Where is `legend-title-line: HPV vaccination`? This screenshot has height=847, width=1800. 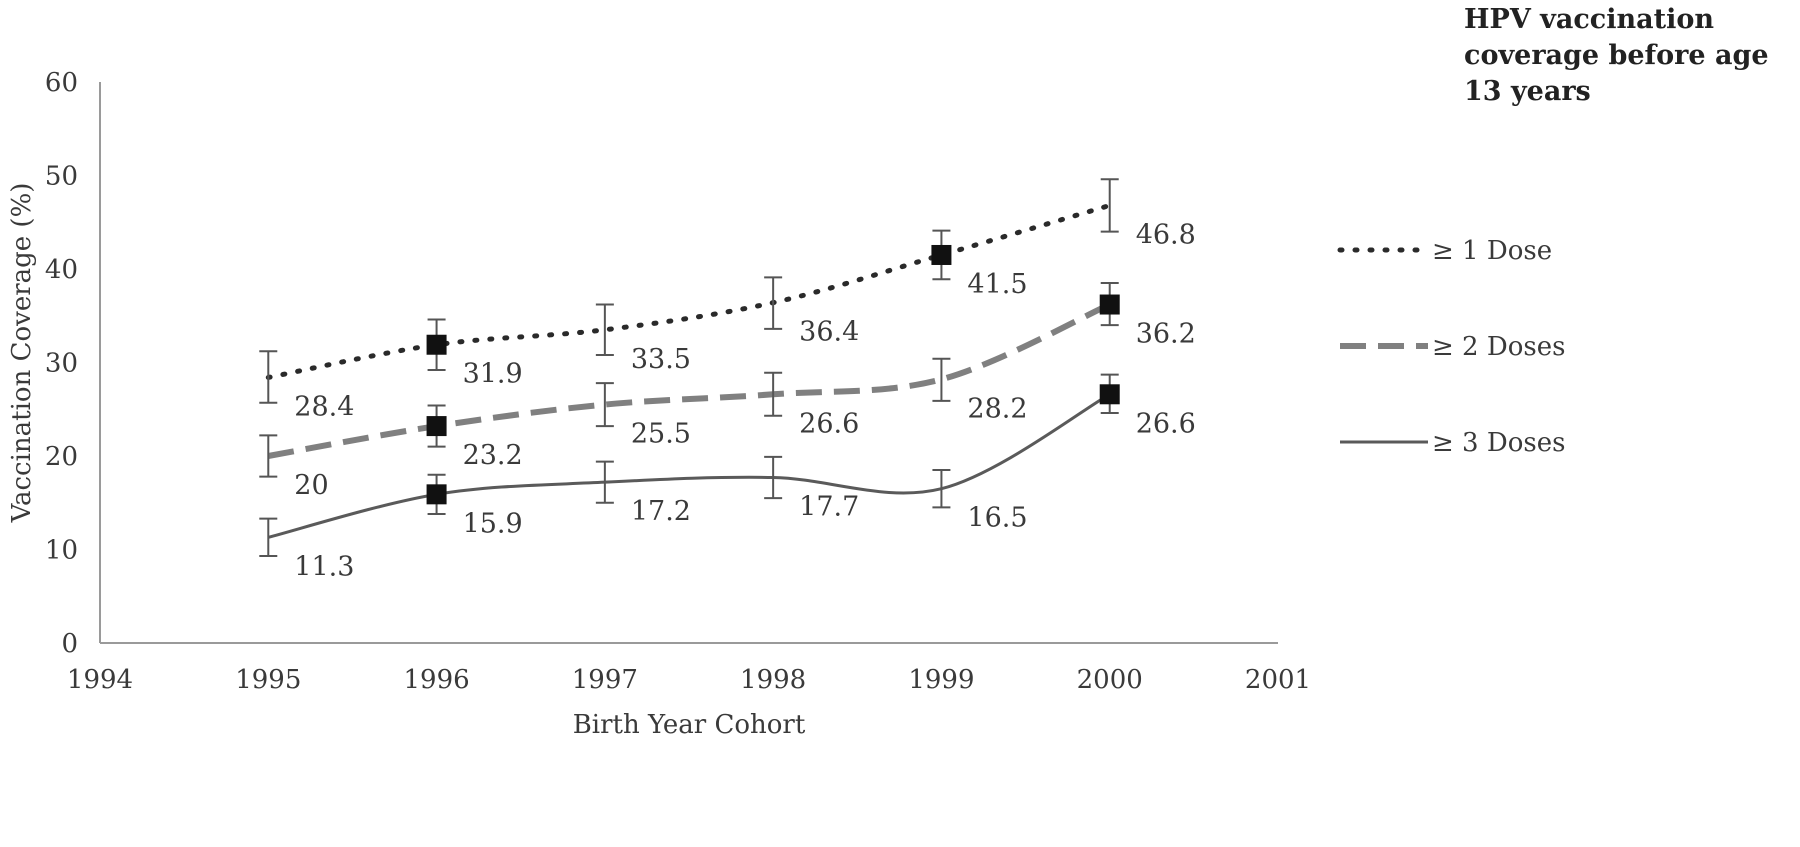
legend-title-line: HPV vaccination is located at coordinates (1589, 19).